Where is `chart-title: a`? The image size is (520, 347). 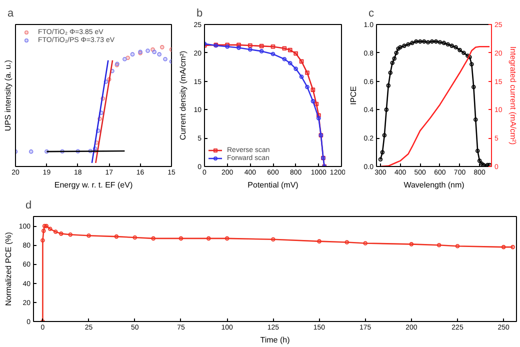 chart-title: a is located at coordinates (11, 14).